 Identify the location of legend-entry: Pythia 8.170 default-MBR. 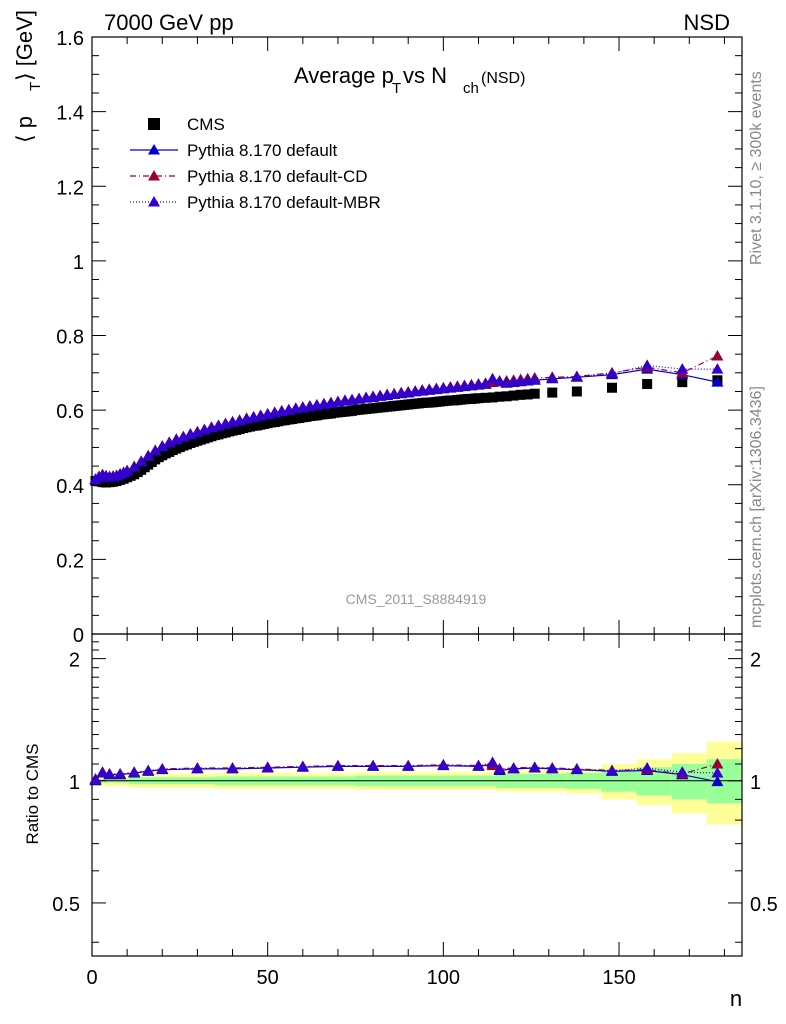
(255, 202).